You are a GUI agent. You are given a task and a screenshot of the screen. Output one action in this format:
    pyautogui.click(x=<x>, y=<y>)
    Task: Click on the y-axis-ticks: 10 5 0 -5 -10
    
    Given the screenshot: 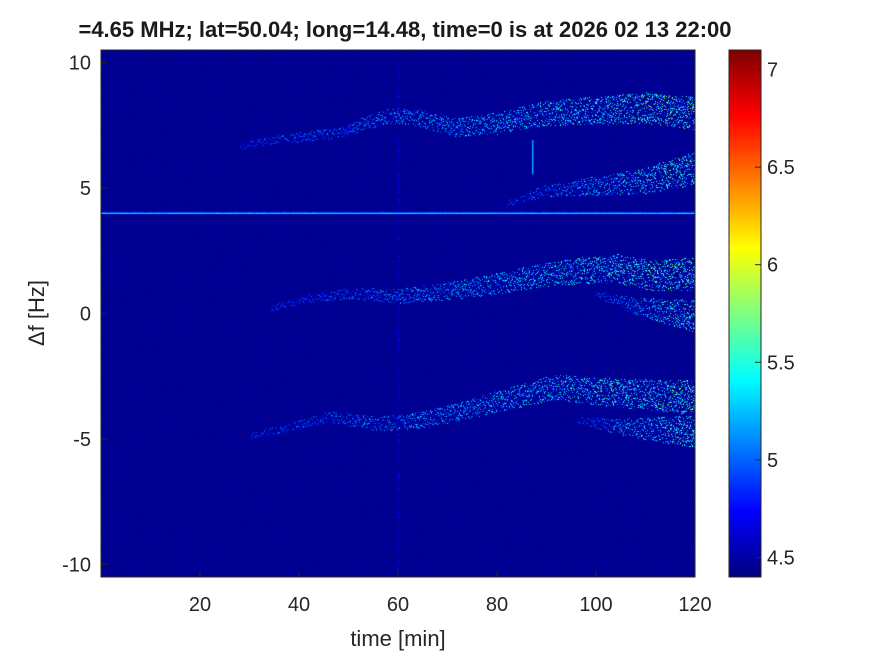 What is the action you would take?
    pyautogui.click(x=84, y=314)
    